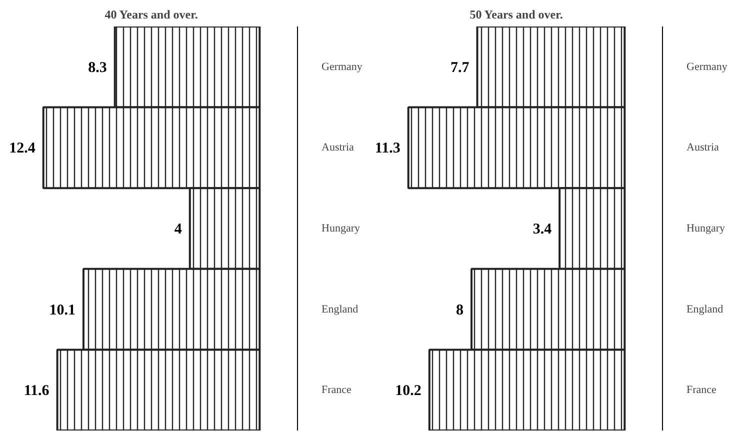 The width and height of the screenshot is (740, 439). I want to click on data-label: 12.4, so click(22, 148).